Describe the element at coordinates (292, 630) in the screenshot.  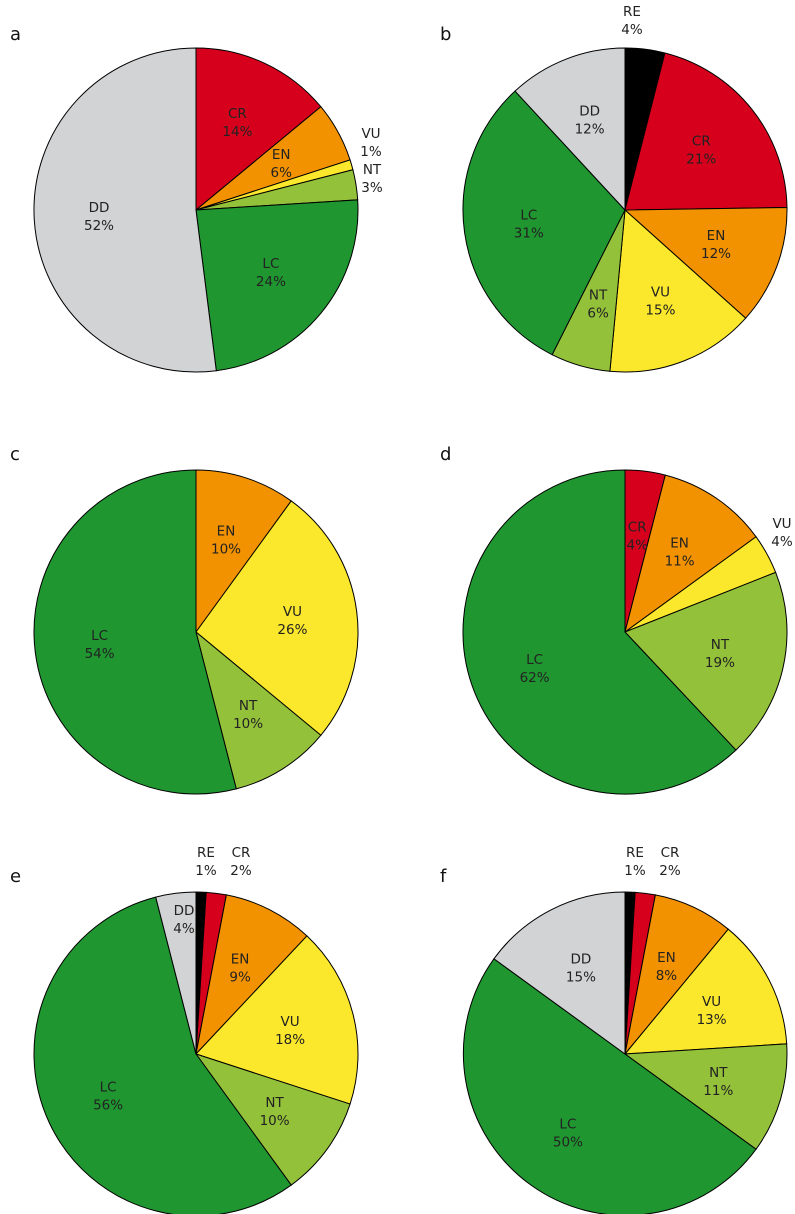
I see `slice-value-label: 26%` at that location.